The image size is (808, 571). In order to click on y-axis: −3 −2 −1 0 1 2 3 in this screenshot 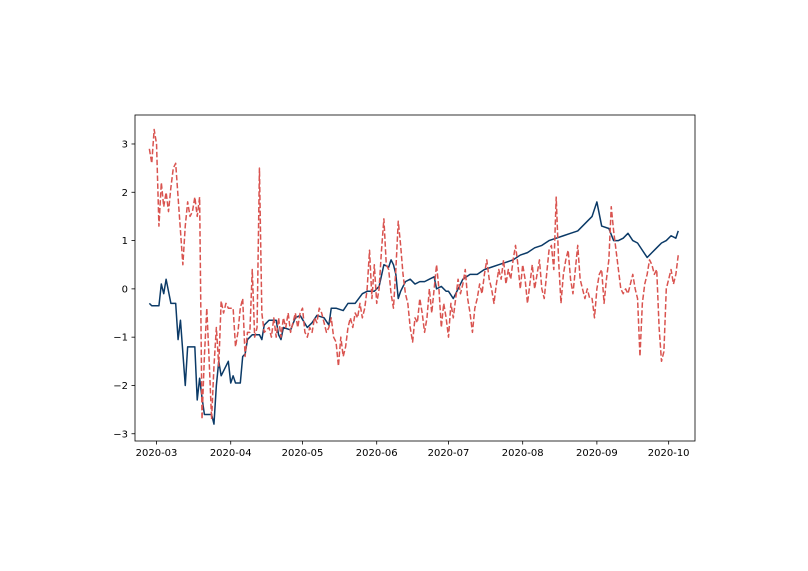, I will do `click(124, 289)`.